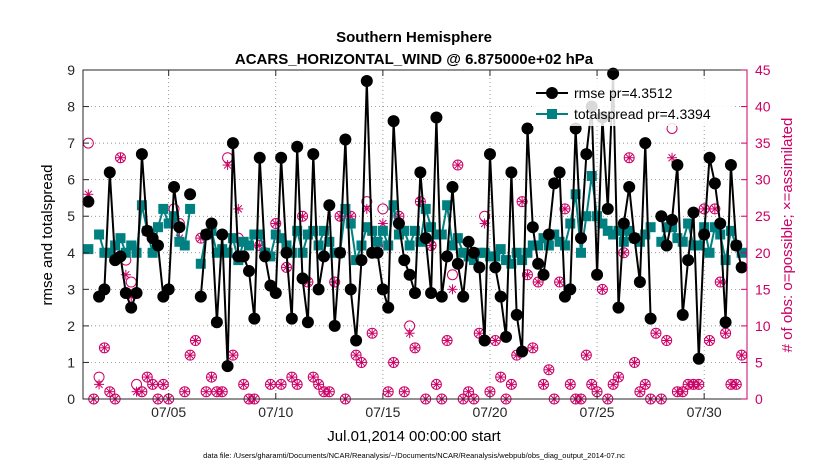 Image resolution: width=830 pixels, height=470 pixels. What do you see at coordinates (632, 103) in the screenshot?
I see `legend: rmse pr=4.3512 totalspread pr=4.3394` at bounding box center [632, 103].